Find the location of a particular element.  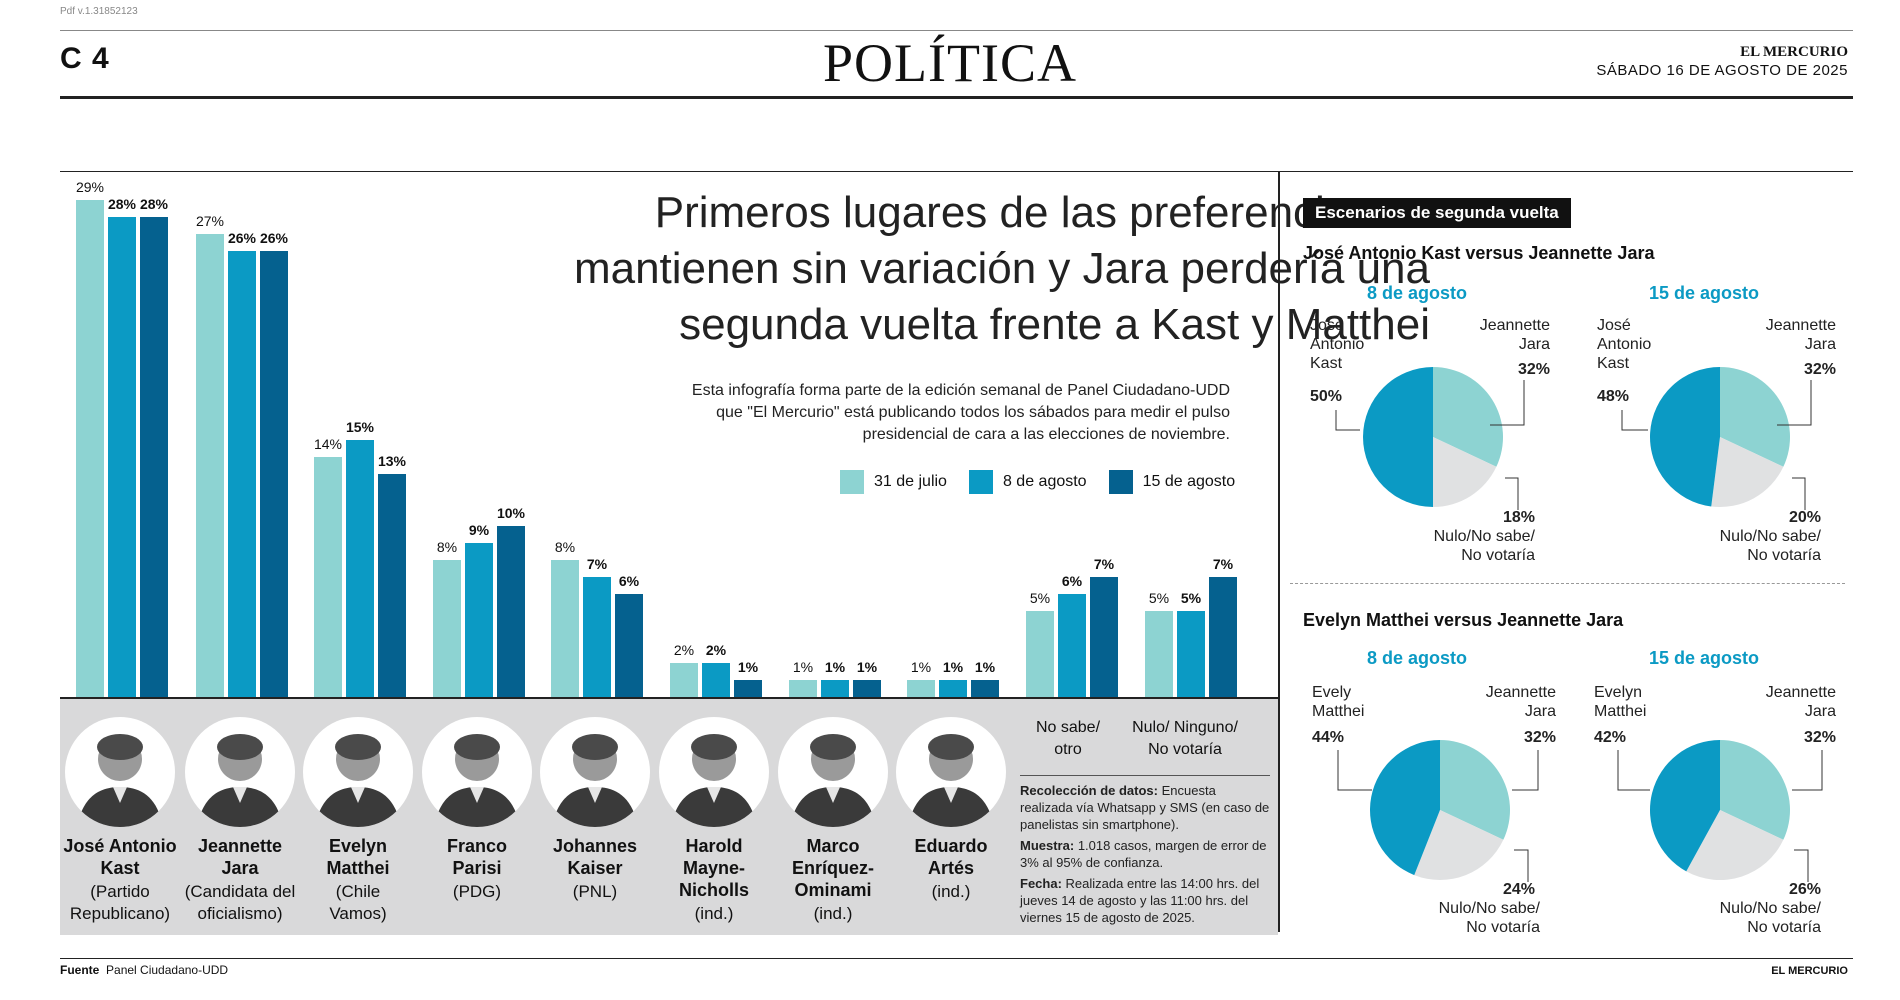

pie-value-kast: 48% is located at coordinates (1613, 396).